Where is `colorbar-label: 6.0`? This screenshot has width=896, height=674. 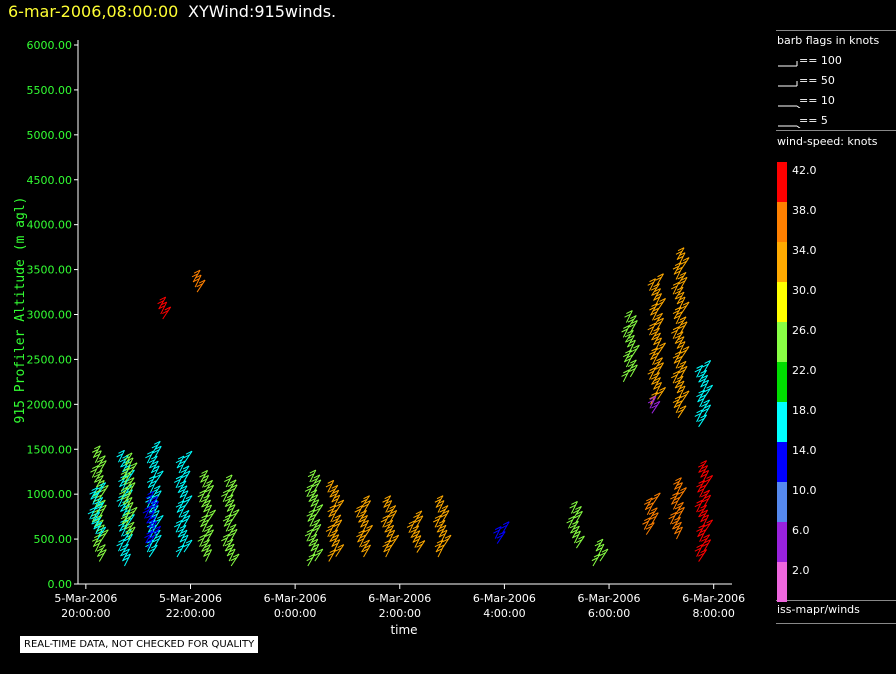
colorbar-label: 6.0 is located at coordinates (801, 530).